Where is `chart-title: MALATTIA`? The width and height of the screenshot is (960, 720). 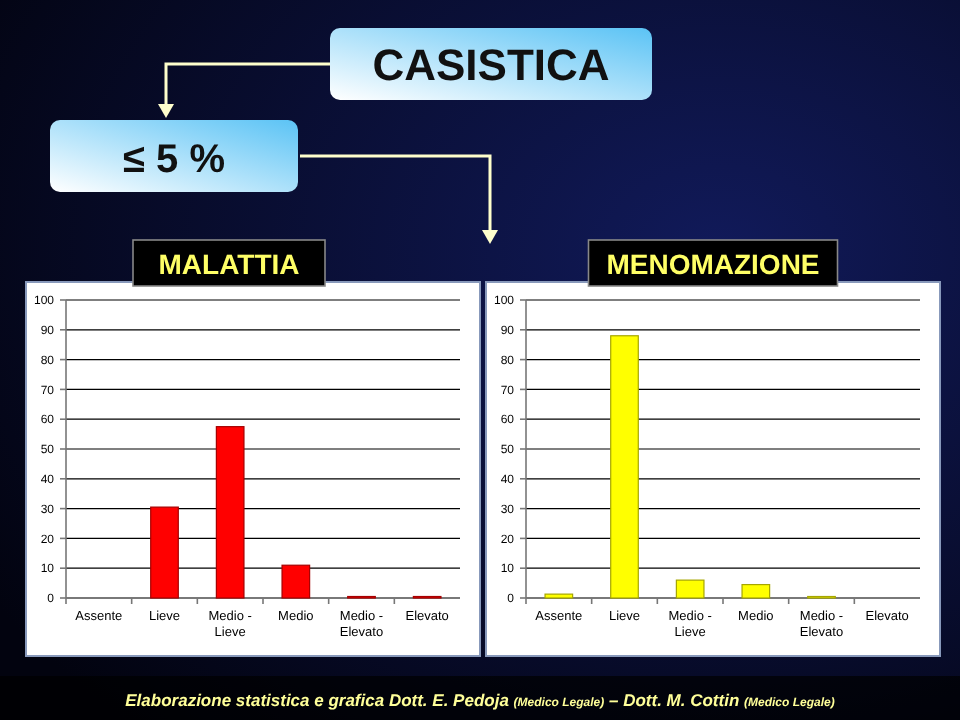
chart-title: MALATTIA is located at coordinates (229, 264).